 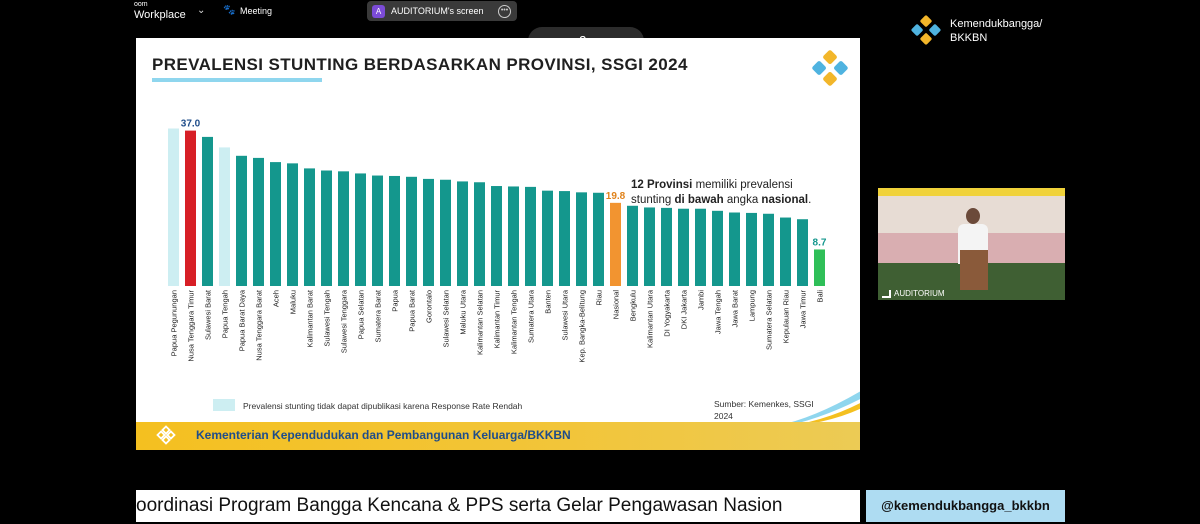 I want to click on bar-papua-tengah, so click(x=224, y=216).